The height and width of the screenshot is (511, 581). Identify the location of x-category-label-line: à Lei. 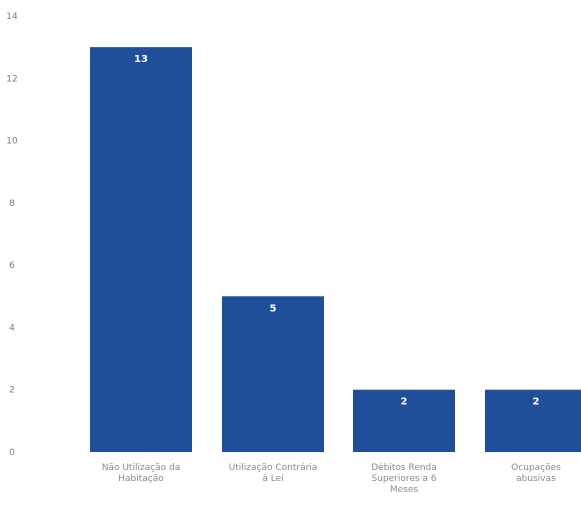
(272, 479).